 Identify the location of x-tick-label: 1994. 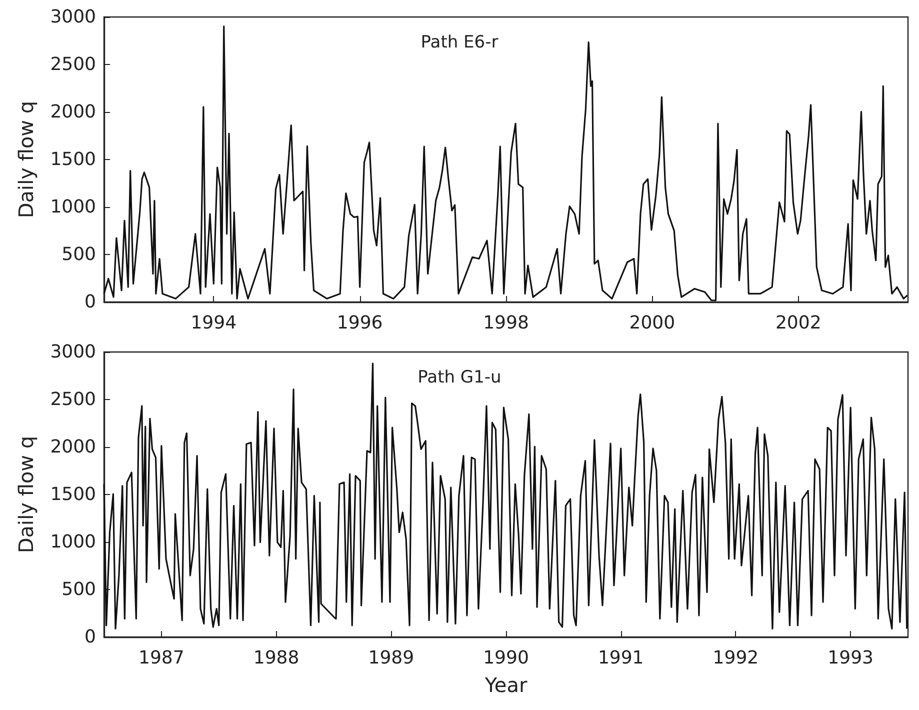
(213, 323).